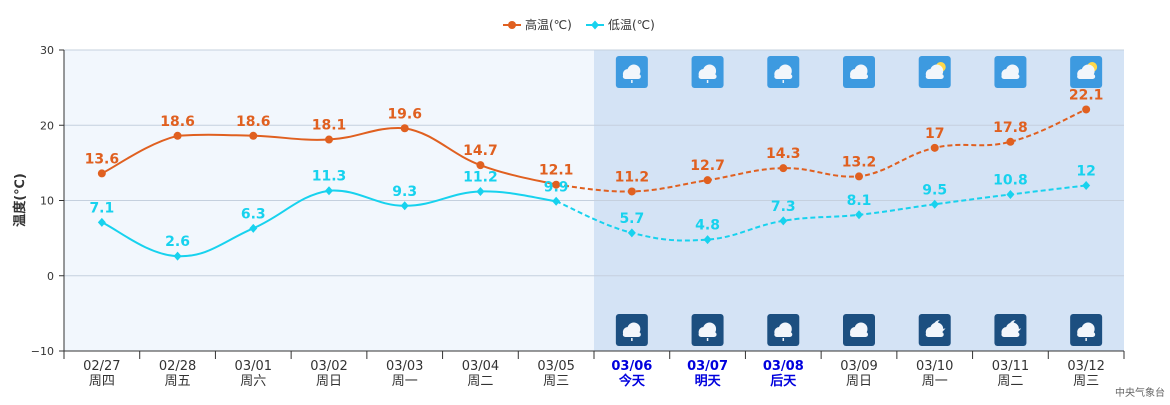  I want to click on x-tick-label-day: 周四, so click(102, 381).